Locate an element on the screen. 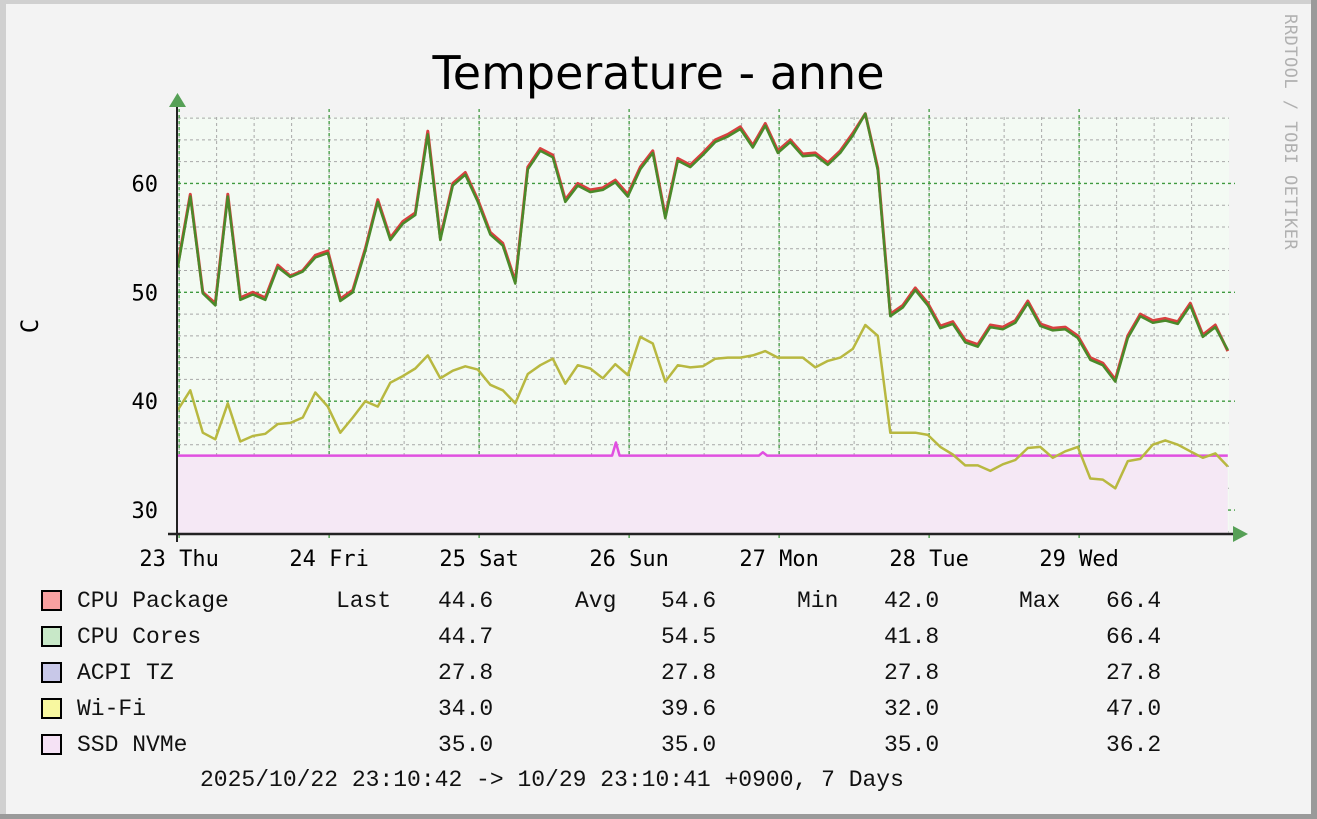 This screenshot has height=819, width=1317. frame-left is located at coordinates (3, 409).